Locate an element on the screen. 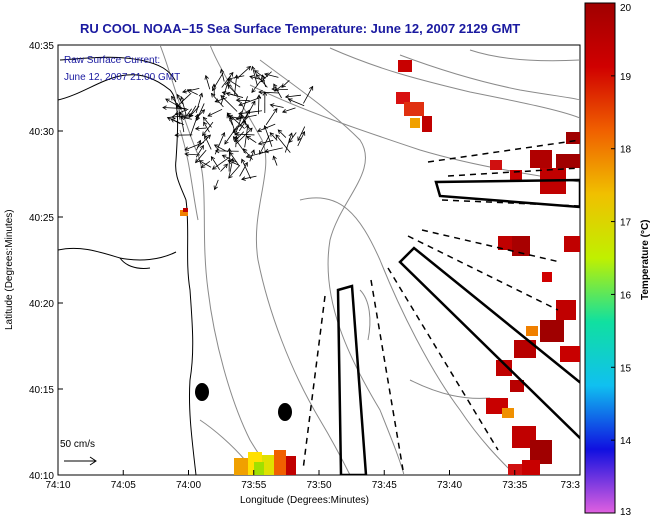 This screenshot has width=651, height=518. x-tick-label: 74:05 is located at coordinates (123, 485).